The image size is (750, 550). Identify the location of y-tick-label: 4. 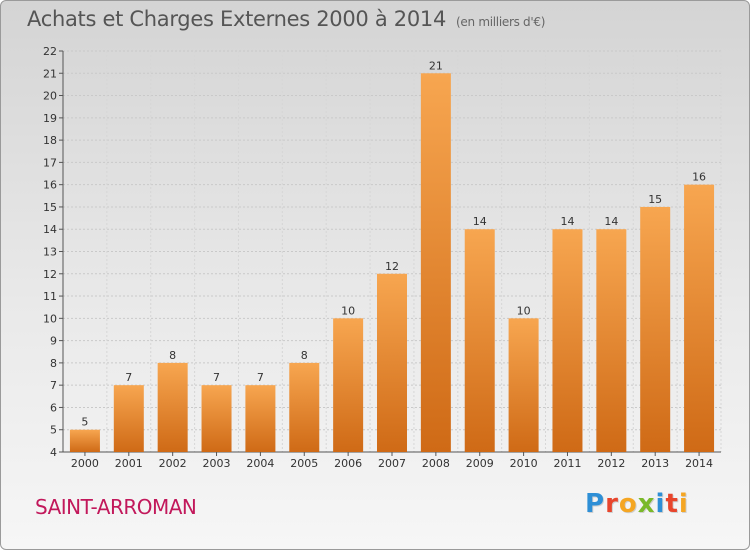
(53, 452).